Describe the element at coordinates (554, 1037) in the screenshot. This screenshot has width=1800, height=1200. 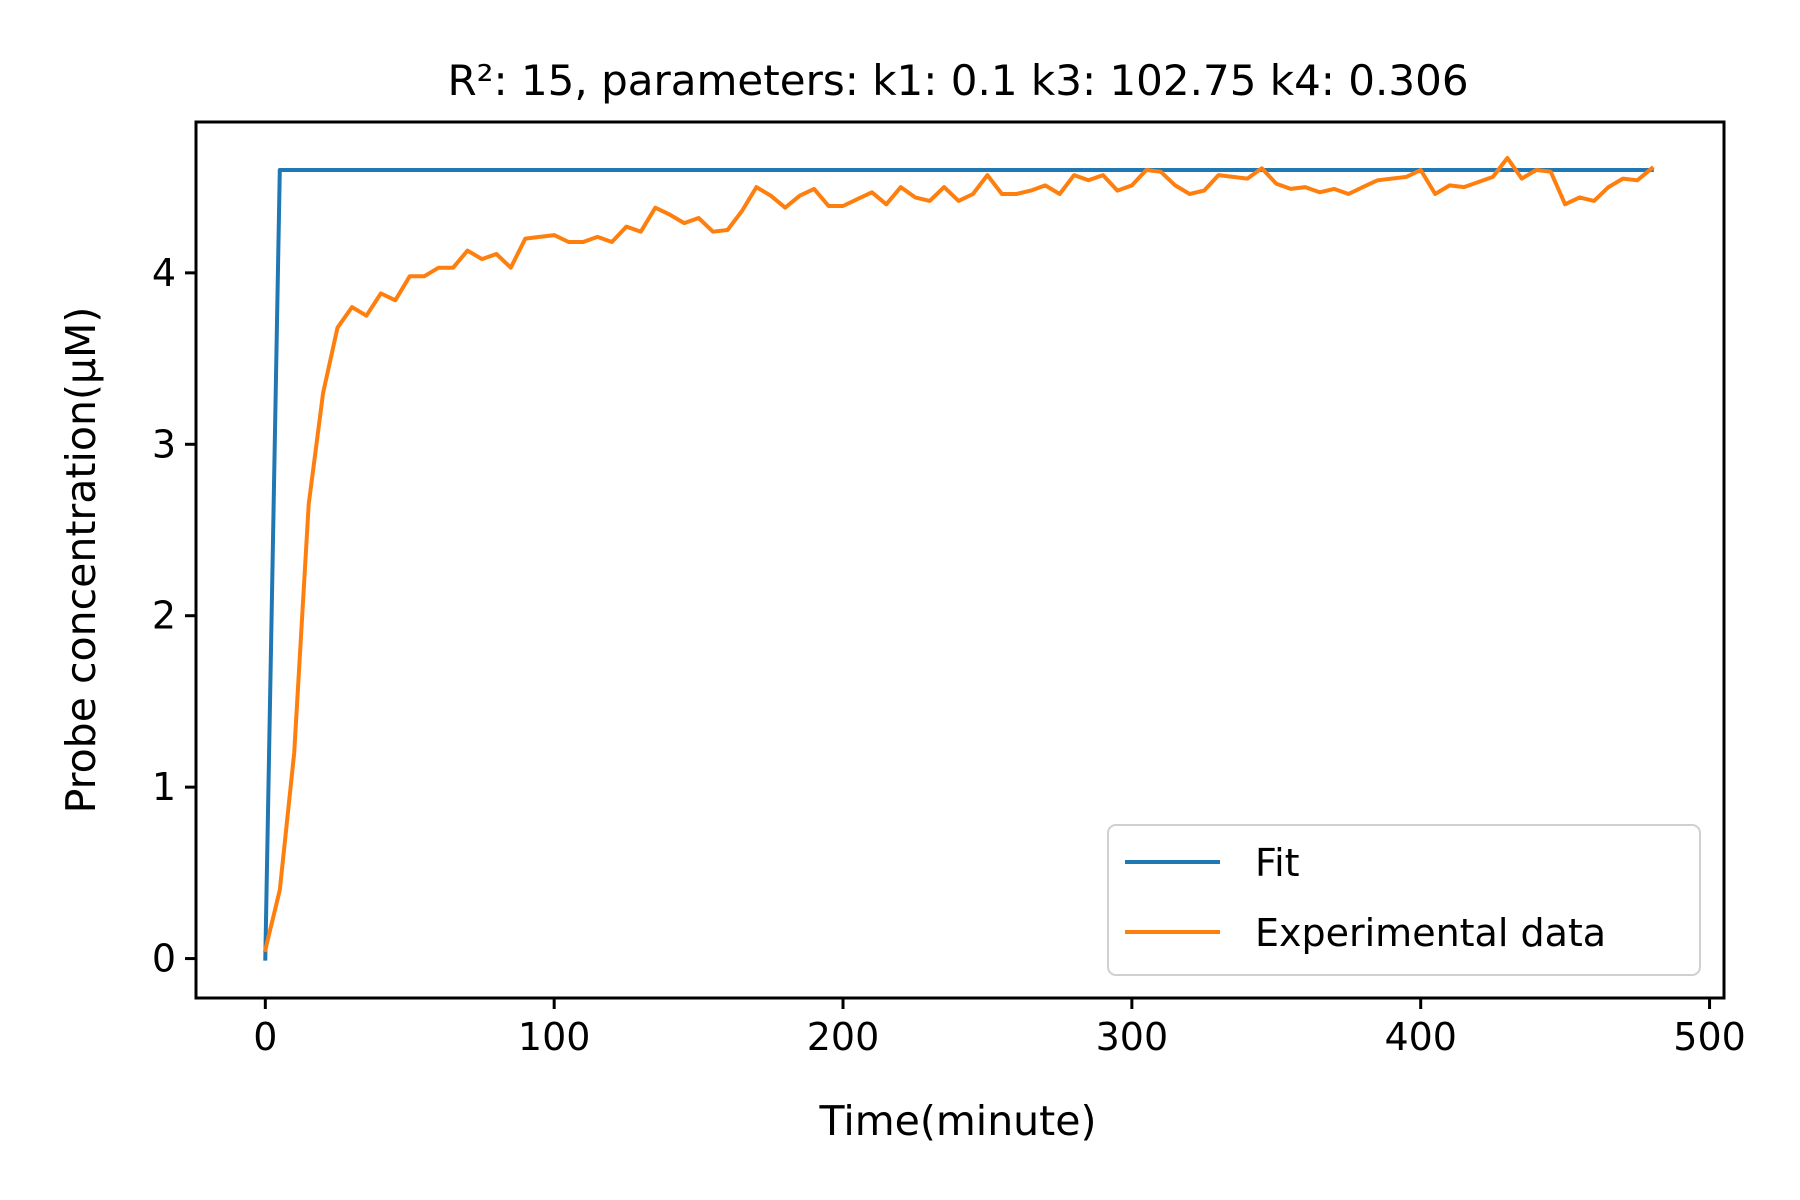
I see `x-tick-label: 100` at that location.